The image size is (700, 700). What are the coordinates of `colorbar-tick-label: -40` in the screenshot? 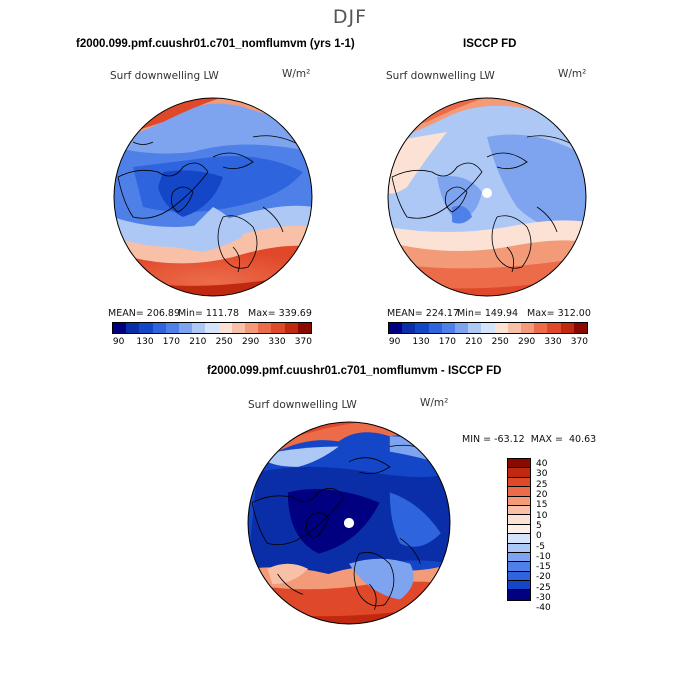 It's located at (543, 608).